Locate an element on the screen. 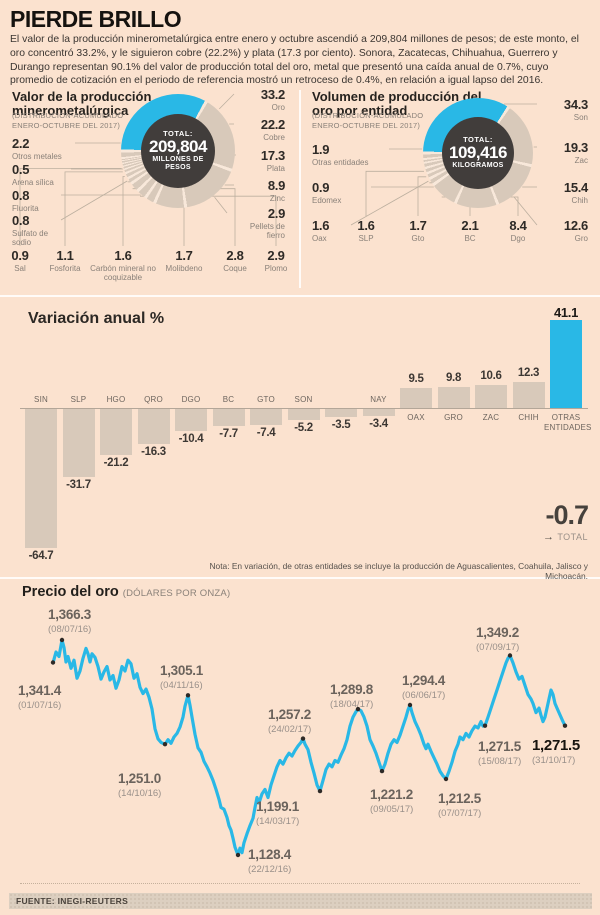  total-variation-label: → TOTAL is located at coordinates (565, 537).